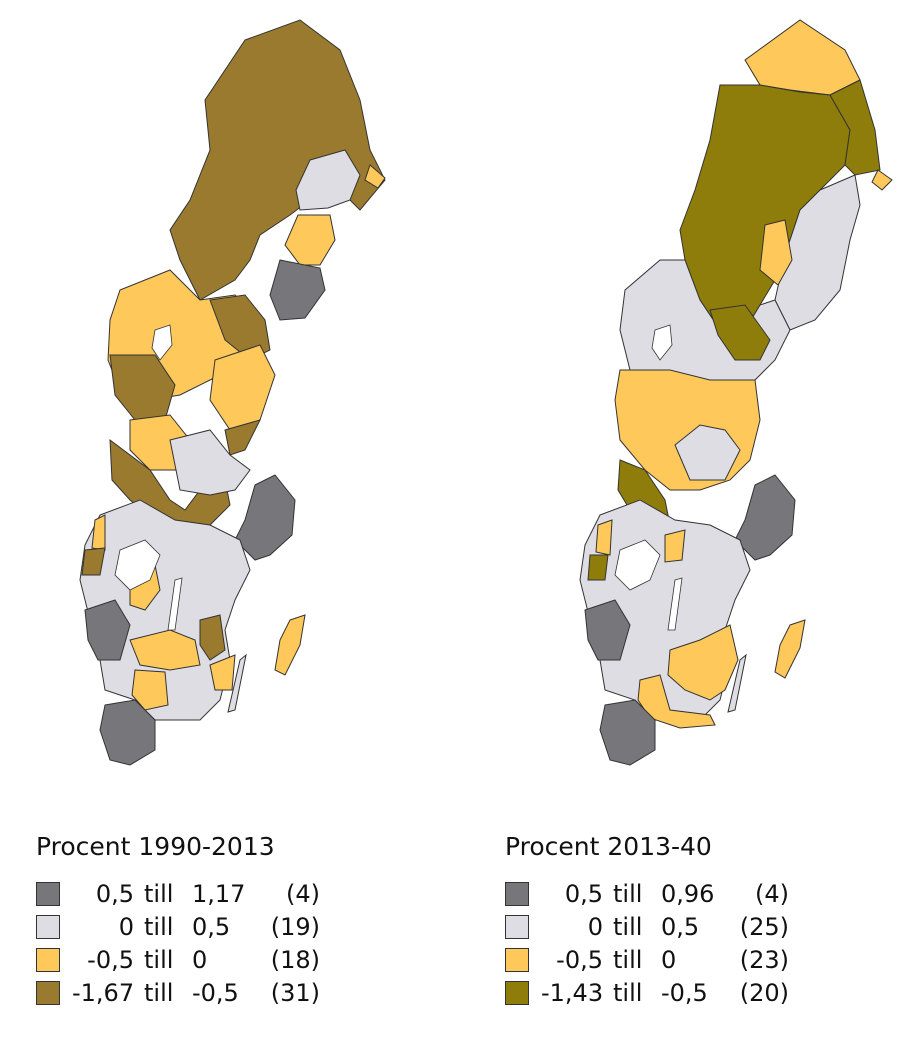 This screenshot has height=1041, width=922. What do you see at coordinates (242, 437) in the screenshot?
I see `region-east-middle-brown` at bounding box center [242, 437].